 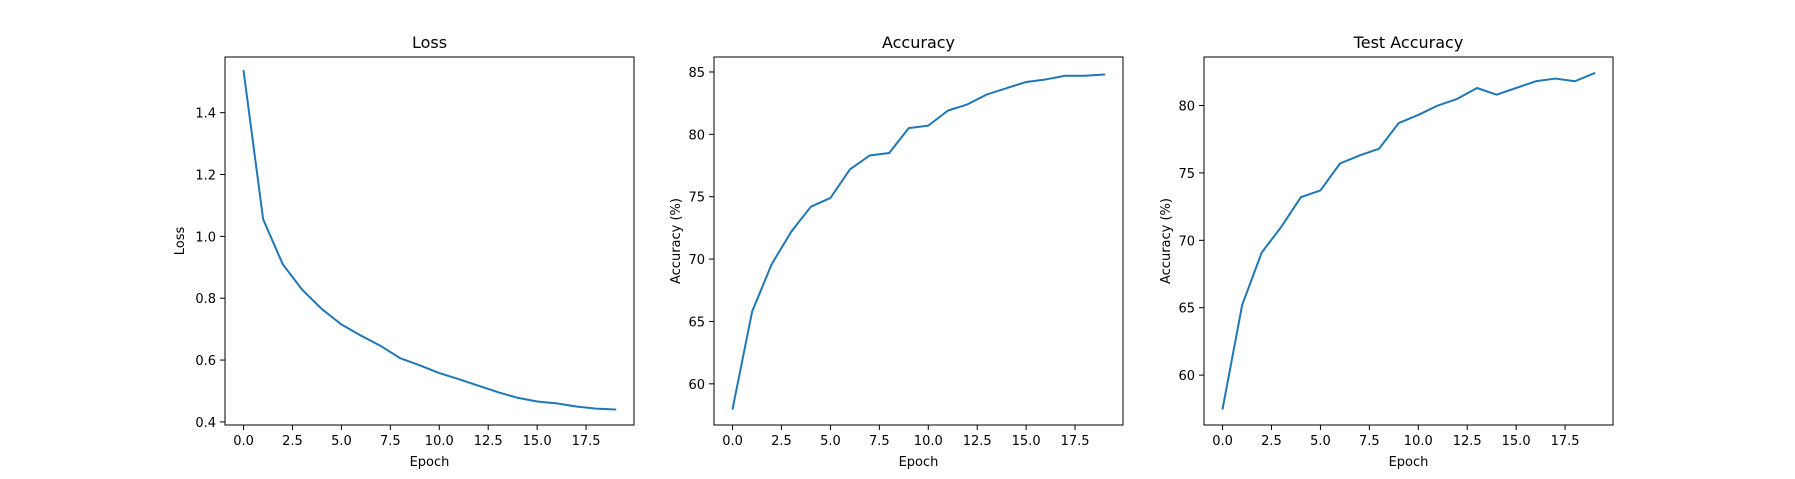 I want to click on y-tick-label: 85, so click(x=696, y=73).